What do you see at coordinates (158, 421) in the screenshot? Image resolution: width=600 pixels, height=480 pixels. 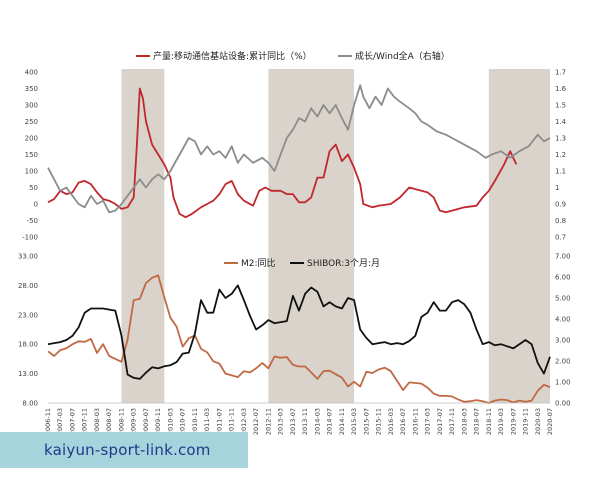 I see `x-tick-label: 2009-11` at bounding box center [158, 421].